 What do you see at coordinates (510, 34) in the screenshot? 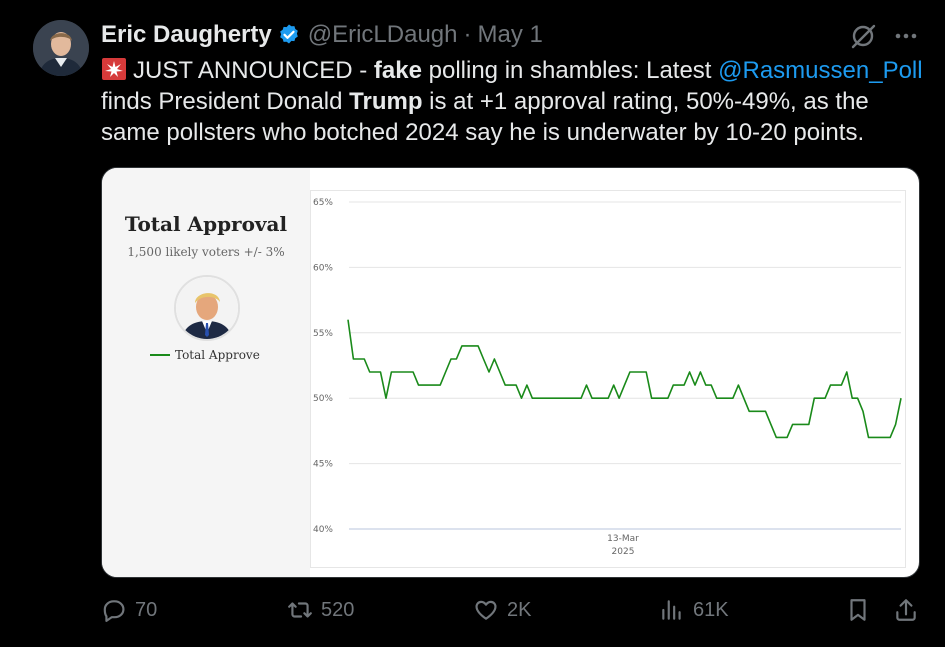
I see `tweet-date: May 1` at bounding box center [510, 34].